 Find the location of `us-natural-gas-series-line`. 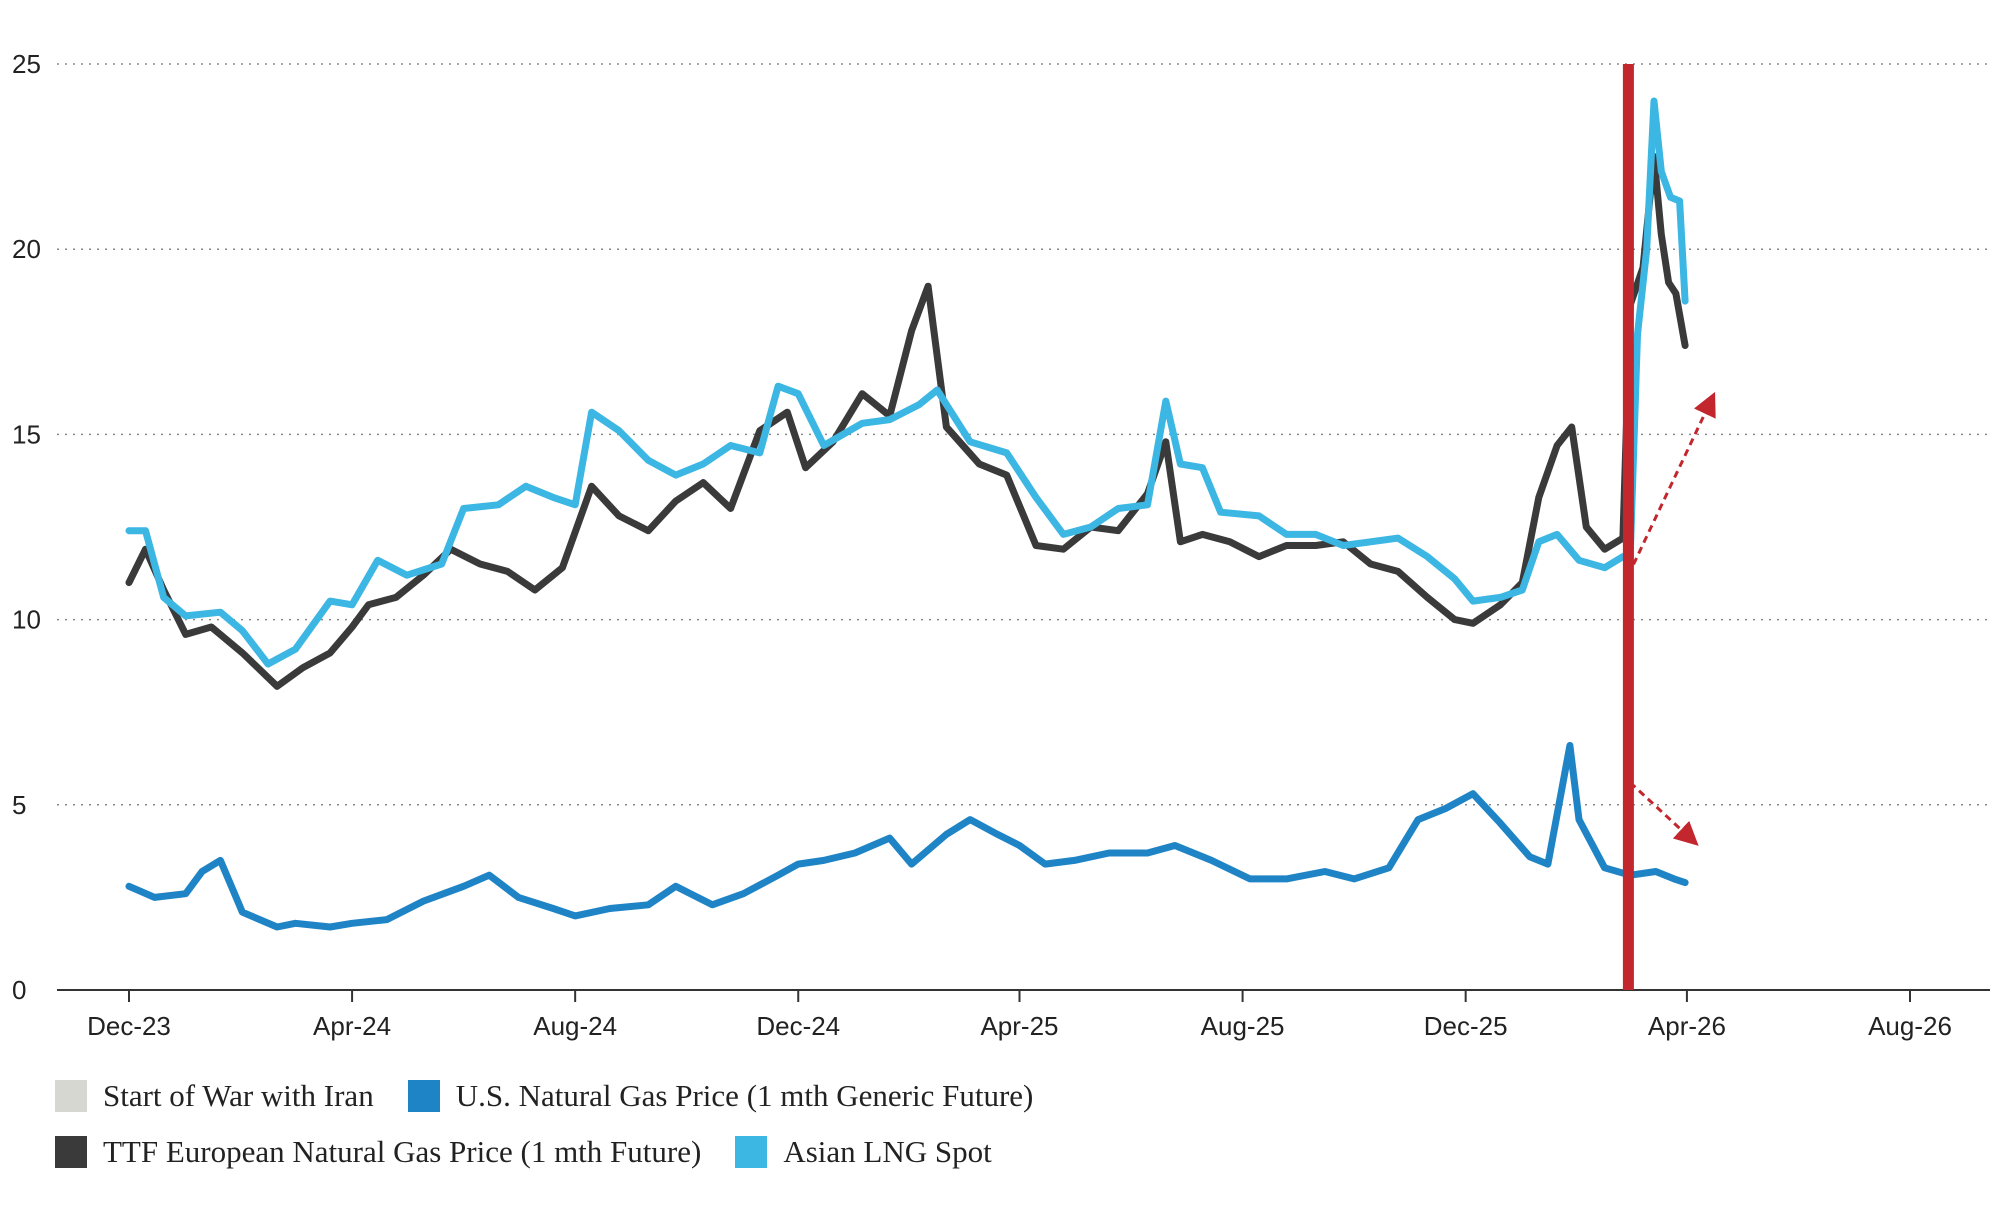

us-natural-gas-series-line is located at coordinates (907, 836).